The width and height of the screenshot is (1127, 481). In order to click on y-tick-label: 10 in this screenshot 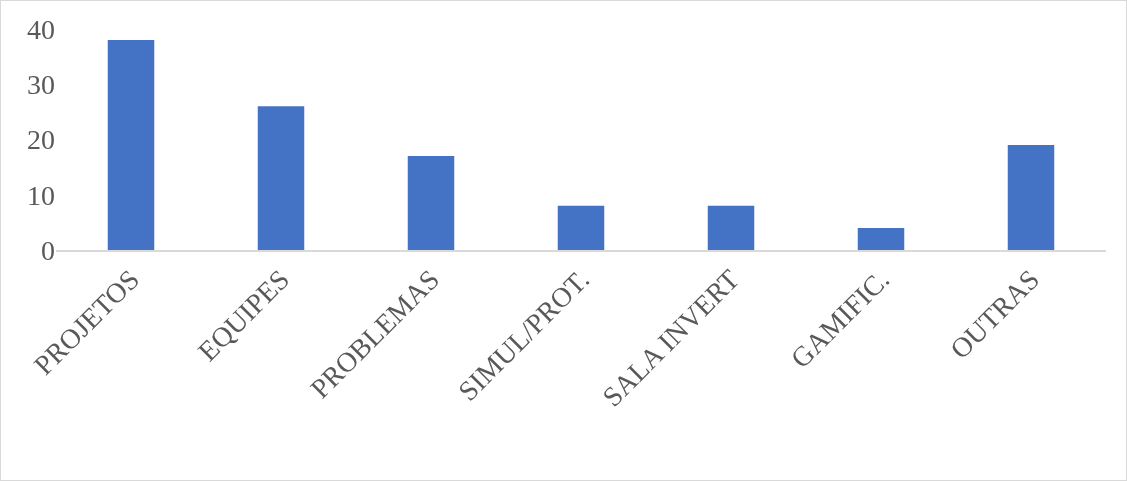, I will do `click(41, 195)`.